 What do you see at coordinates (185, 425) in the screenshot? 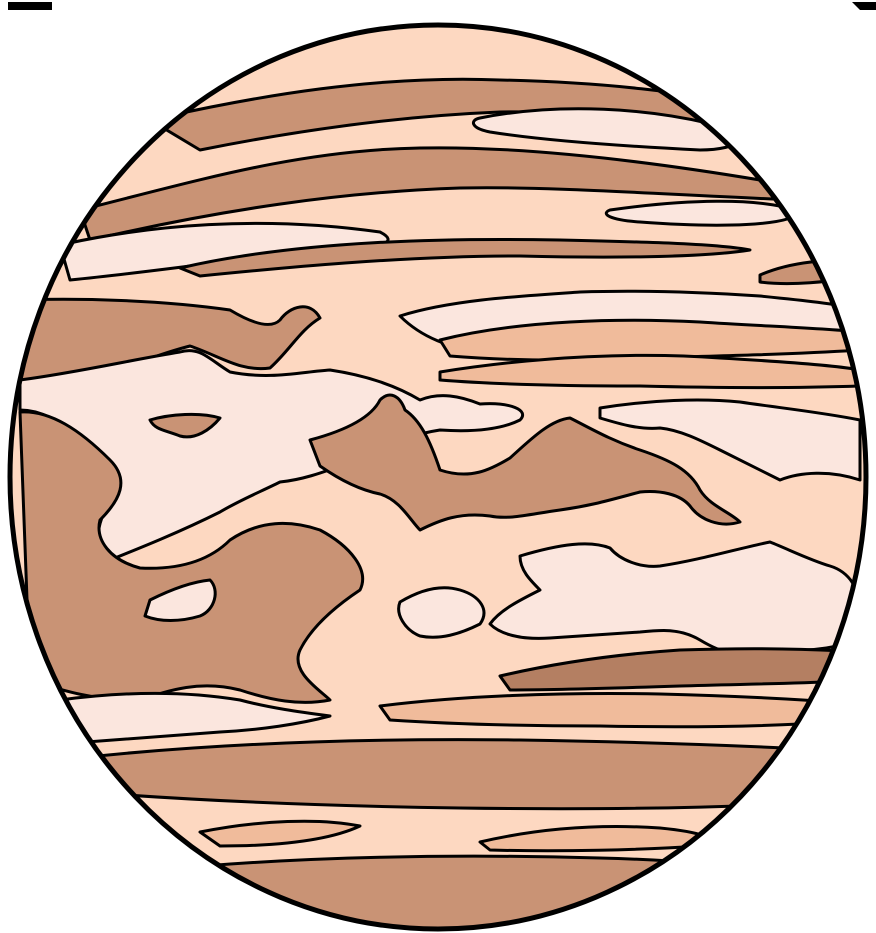
I see `island-tan-small` at bounding box center [185, 425].